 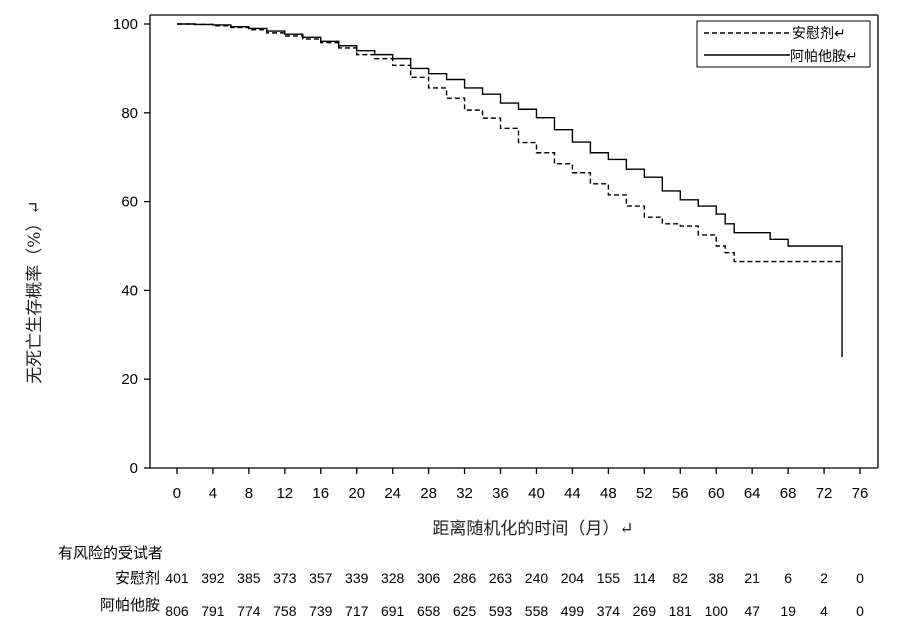 I want to click on x-axis-title: 距离随机化的时间（月）↵, so click(x=532, y=529).